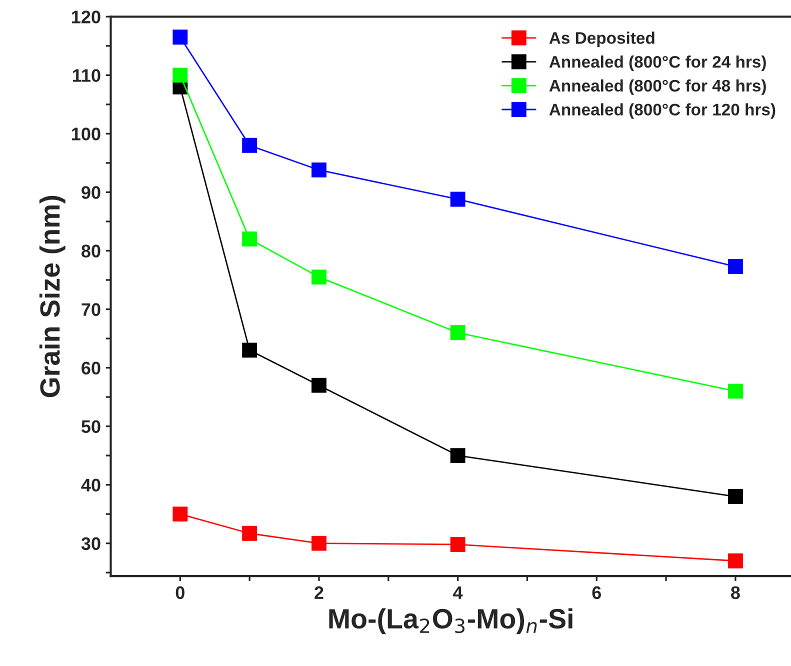 Image resolution: width=791 pixels, height=666 pixels. Describe the element at coordinates (735, 593) in the screenshot. I see `x-tick-label: 8` at that location.